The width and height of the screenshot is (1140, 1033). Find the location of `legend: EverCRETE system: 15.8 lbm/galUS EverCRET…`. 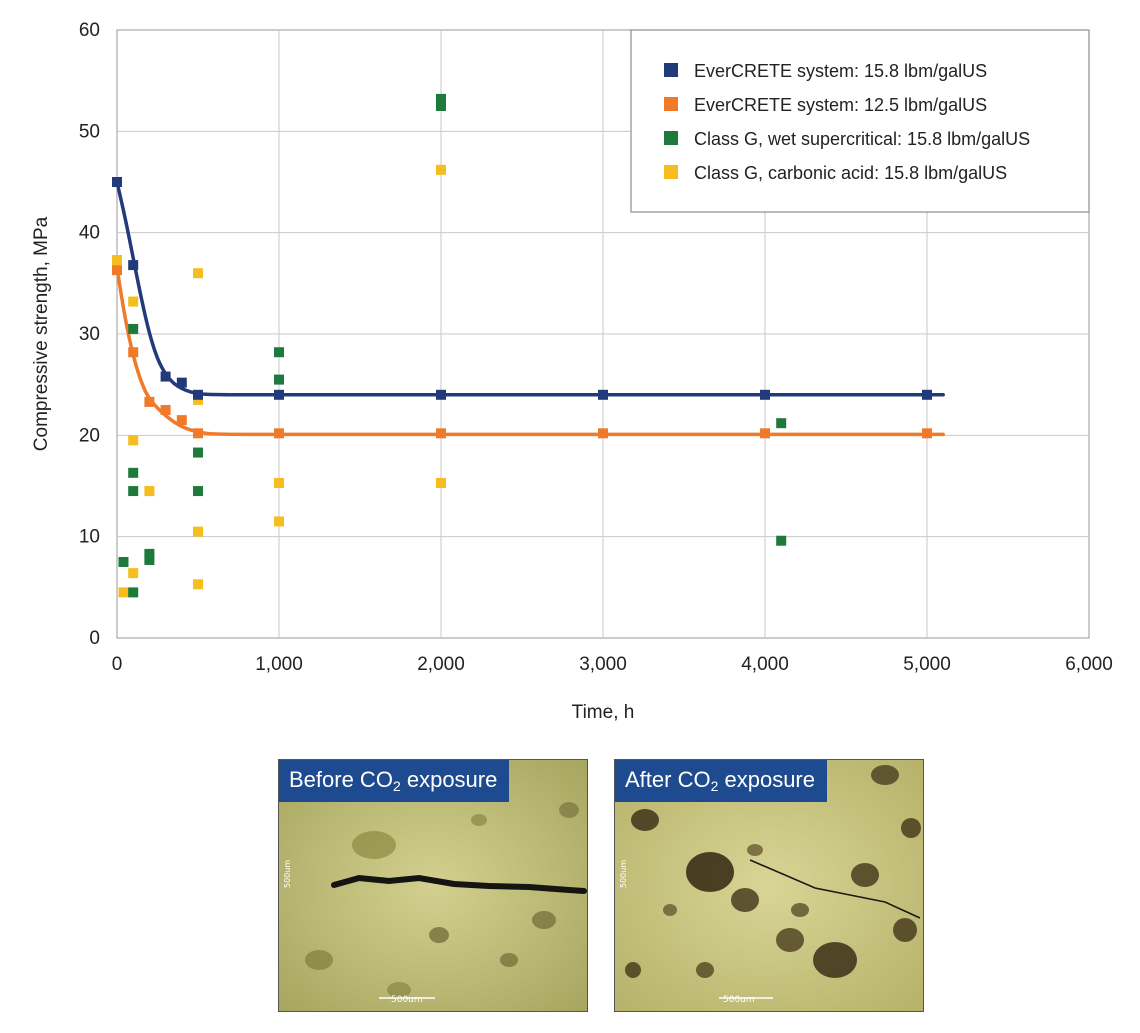

legend: EverCRETE system: 15.8 lbm/galUS EverCRET… is located at coordinates (860, 121).